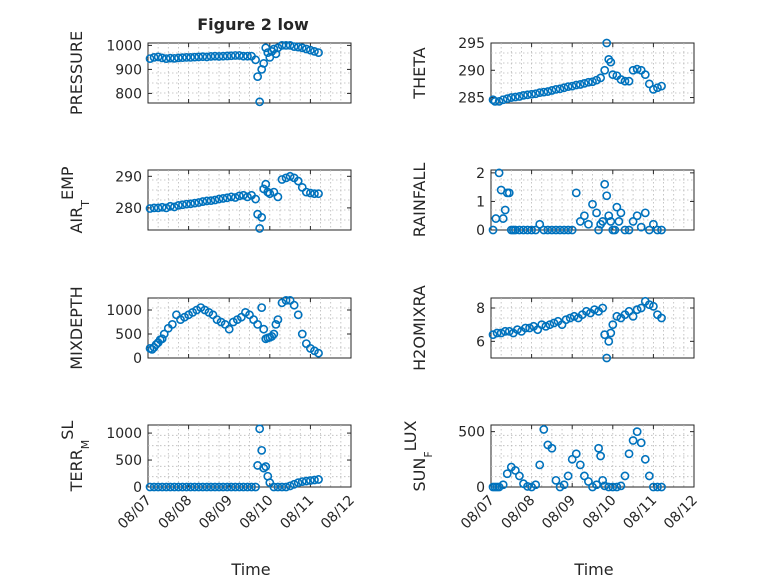  I want to click on y-tick-label: 290, so click(128, 177).